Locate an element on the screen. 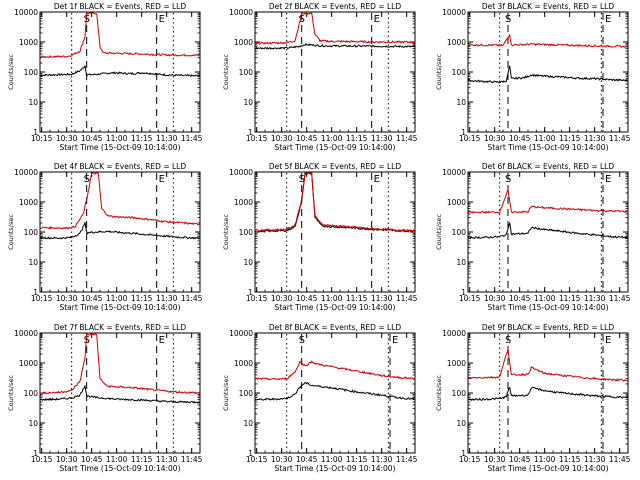  chart-title: Det 1f BLACK = Events, RED = LLD is located at coordinates (120, 6).